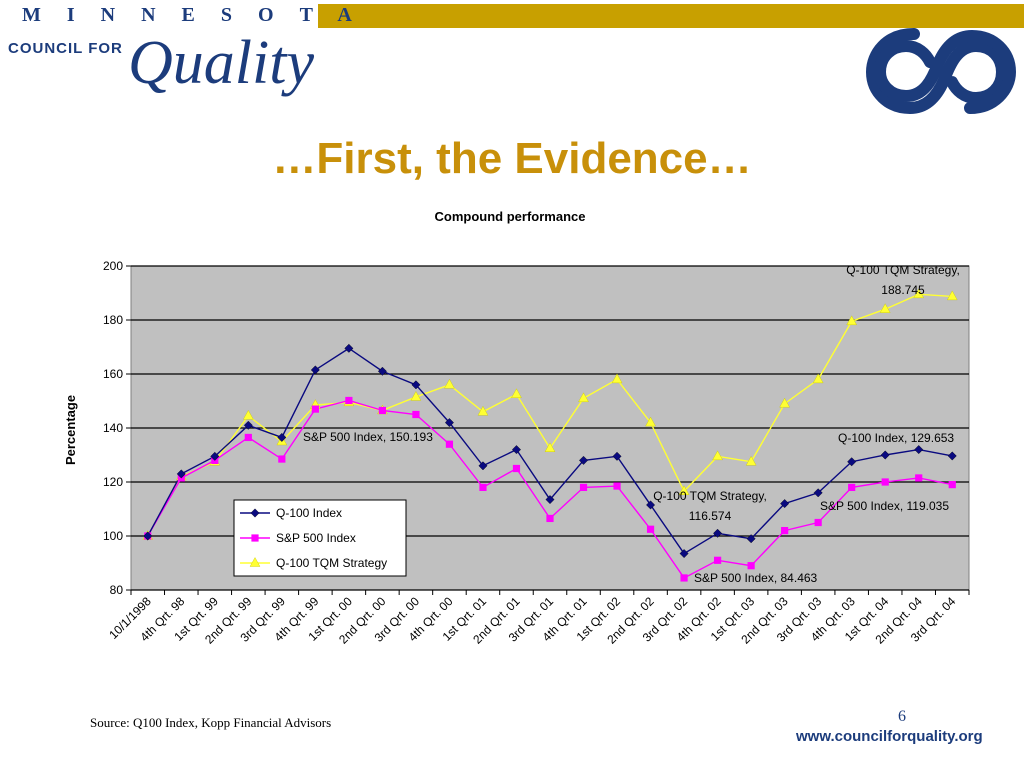 This screenshot has width=1024, height=768. Describe the element at coordinates (756, 578) in the screenshot. I see `data-label: S&P 500 Index, 84.463` at that location.